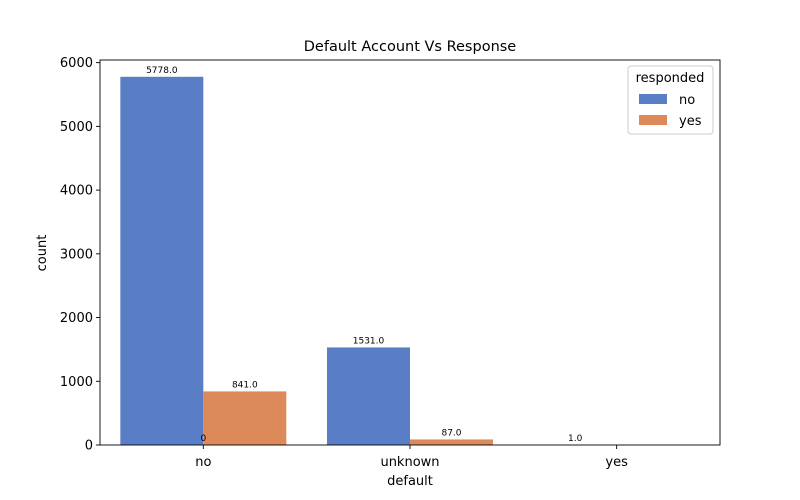  Describe the element at coordinates (162, 71) in the screenshot. I see `bar-label-no-no: 5778.0` at that location.